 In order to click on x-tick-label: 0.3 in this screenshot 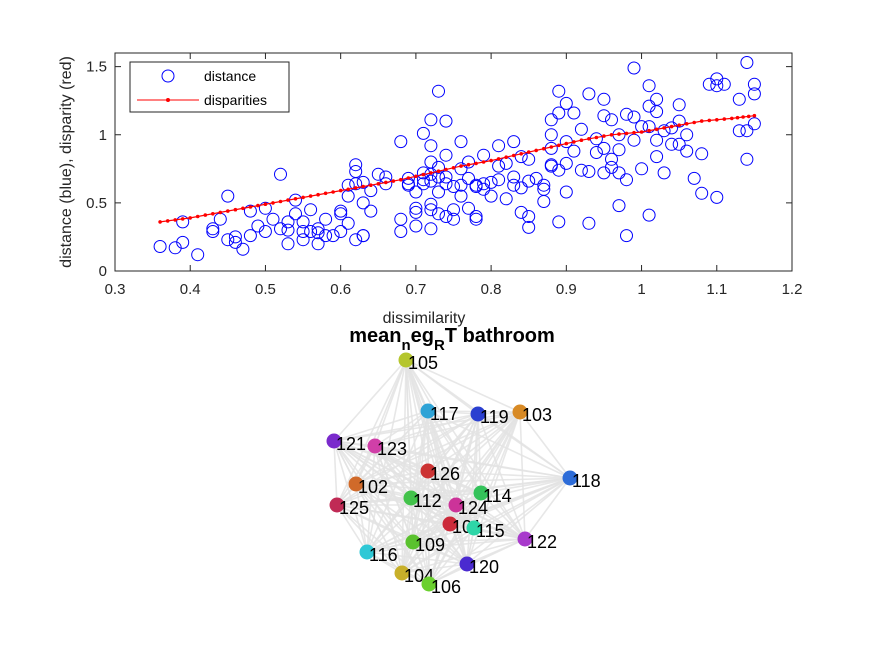, I will do `click(115, 289)`.